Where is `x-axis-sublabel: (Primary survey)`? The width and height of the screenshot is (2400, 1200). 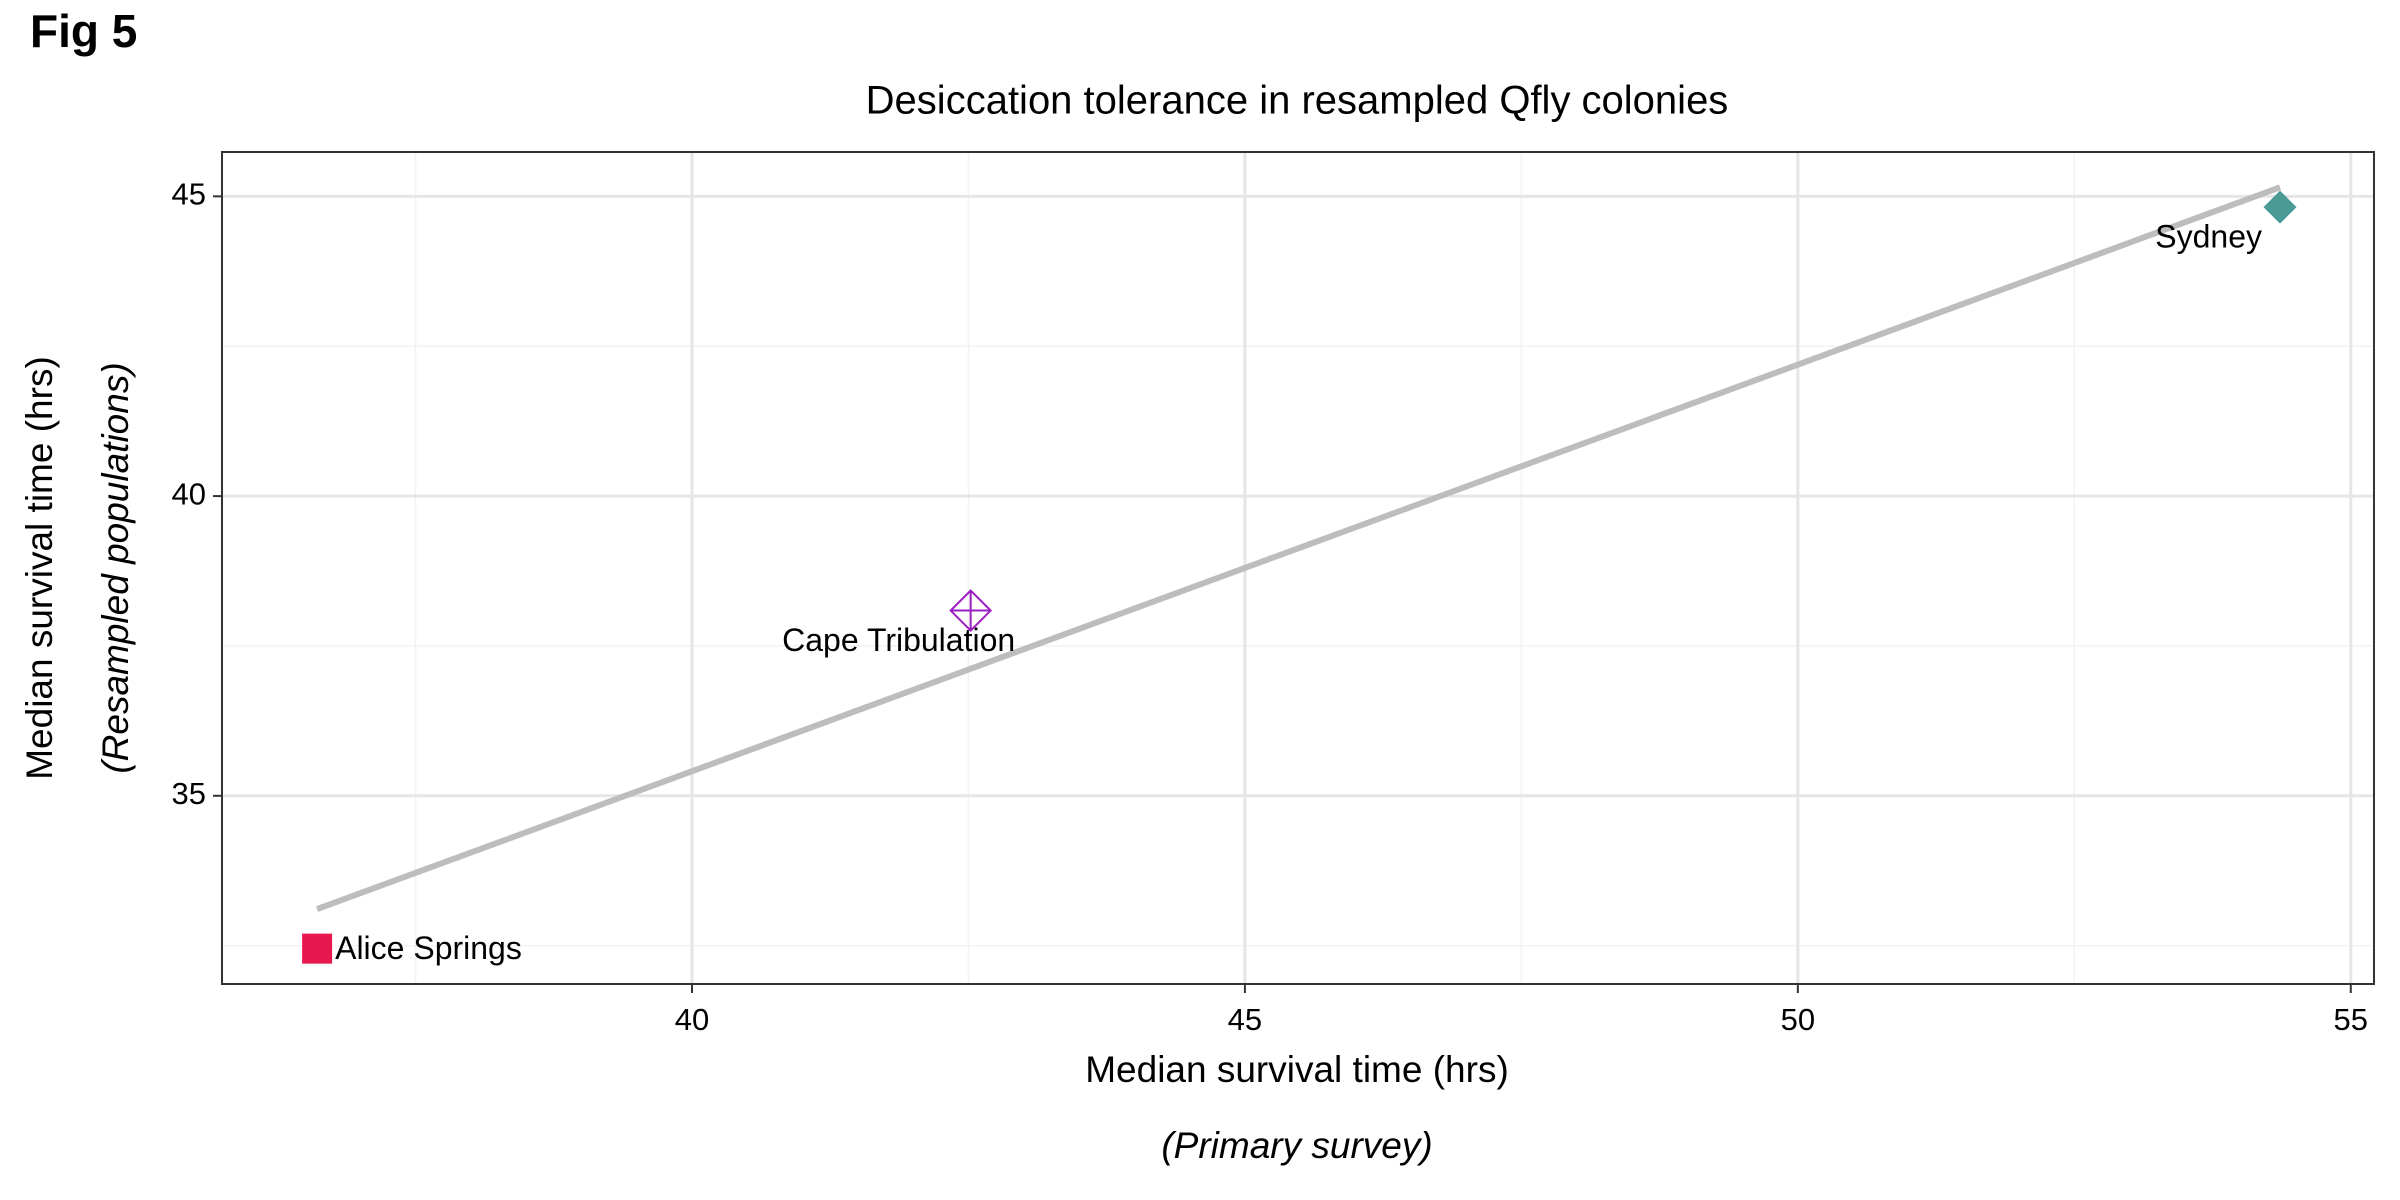 x-axis-sublabel: (Primary survey) is located at coordinates (1296, 1145).